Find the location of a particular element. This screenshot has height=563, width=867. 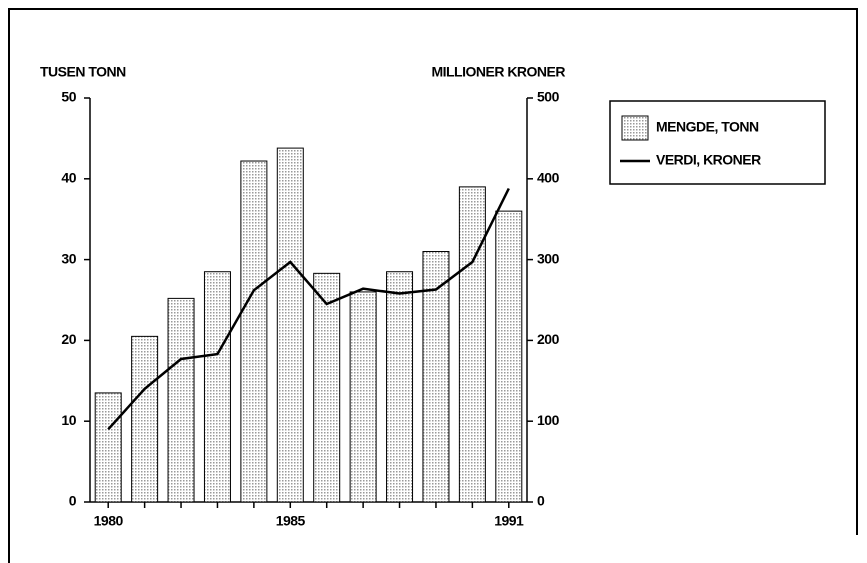

x-tick-label: 1985 is located at coordinates (291, 521).